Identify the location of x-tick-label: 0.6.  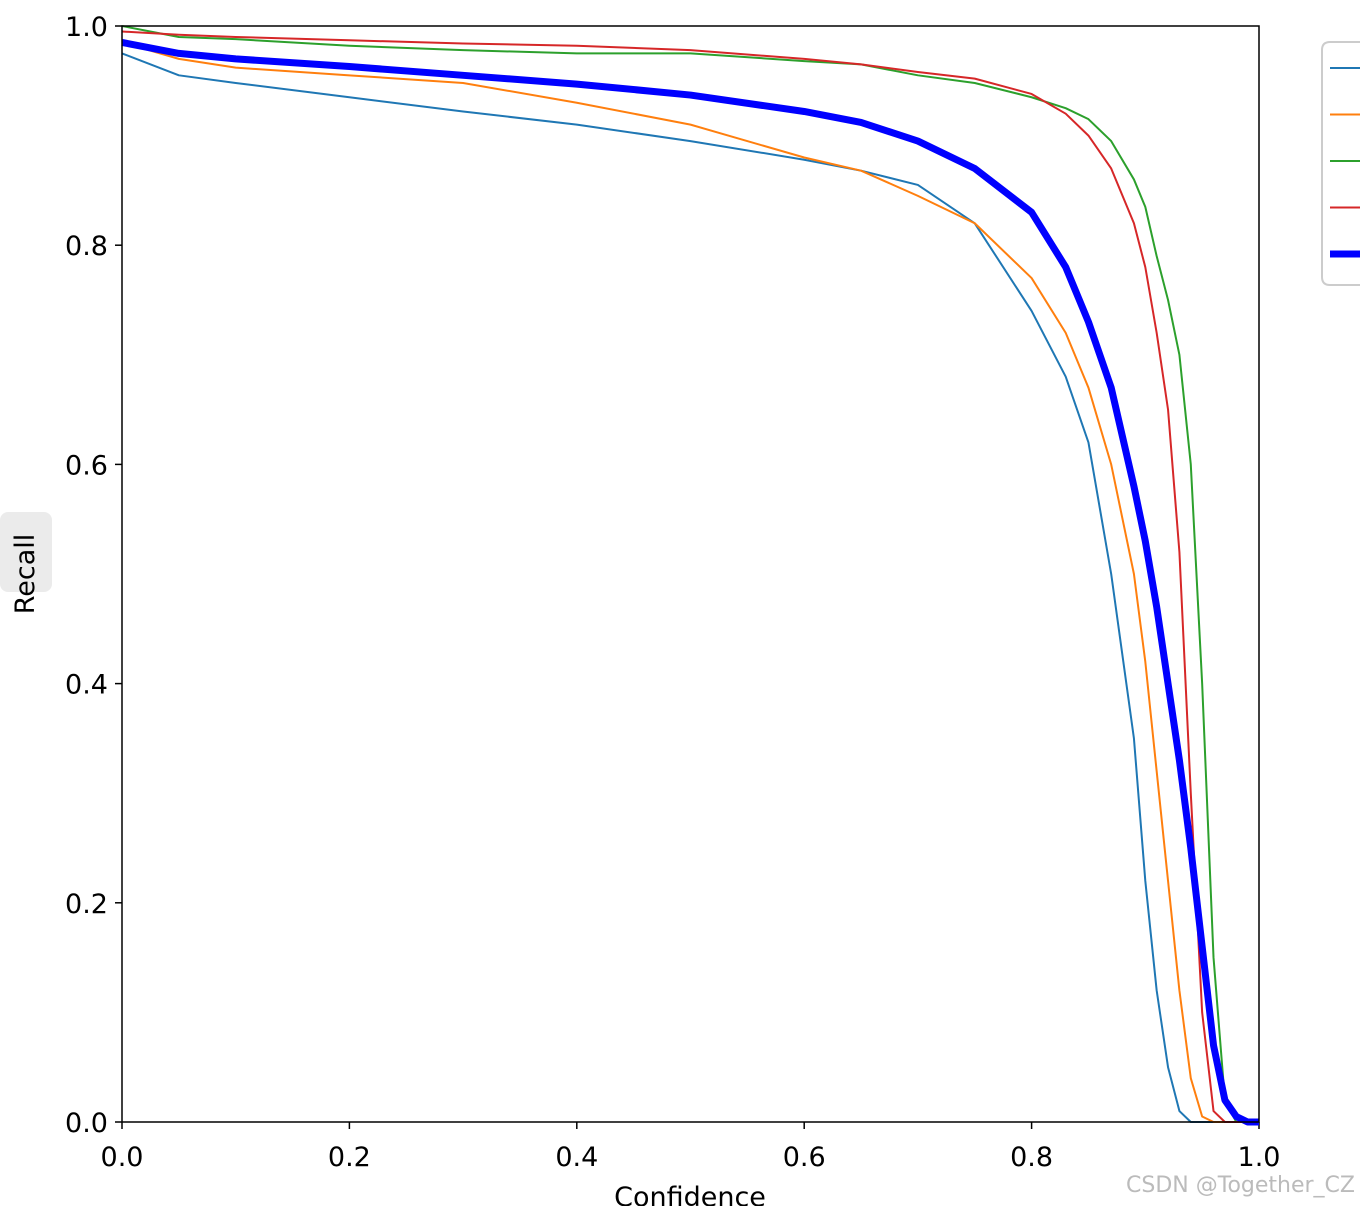
(804, 1157).